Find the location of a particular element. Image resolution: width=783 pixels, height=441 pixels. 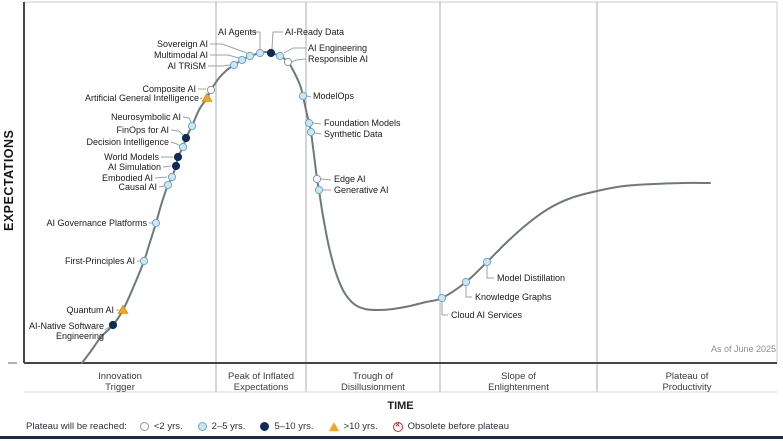

legend-item-b25: 2–5 yrs. is located at coordinates (221, 426).